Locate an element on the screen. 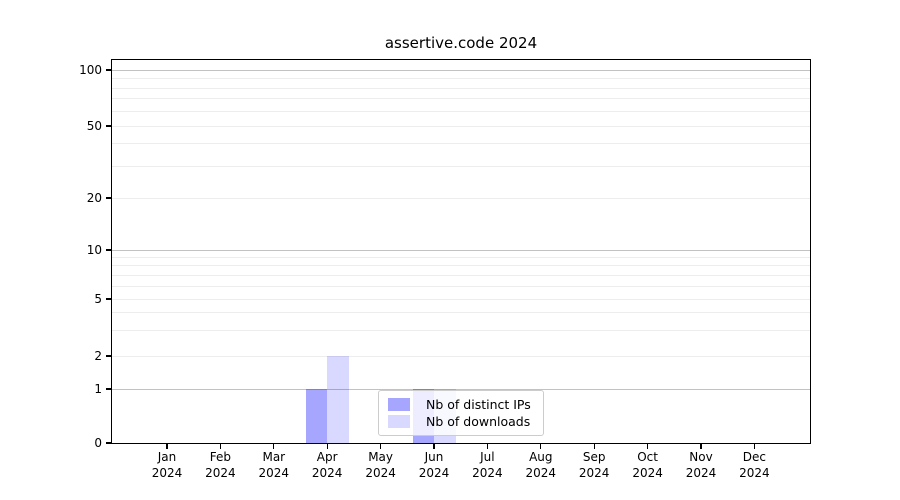 This screenshot has height=500, width=900. y-tick-label: 20 is located at coordinates (94, 198).